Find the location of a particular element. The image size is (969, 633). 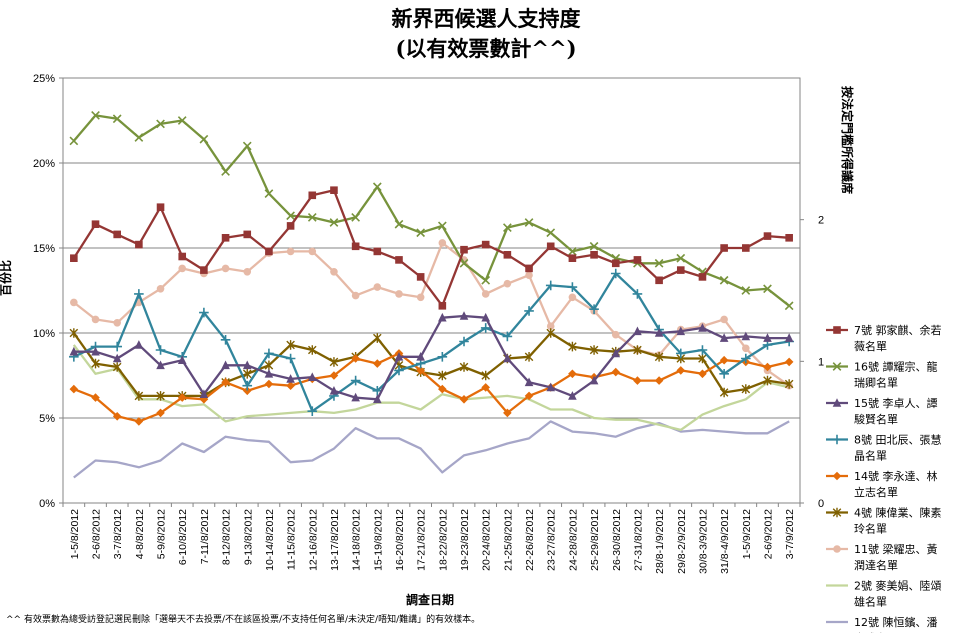

x-tick-label: 24-28/8/2012 is located at coordinates (573, 540).